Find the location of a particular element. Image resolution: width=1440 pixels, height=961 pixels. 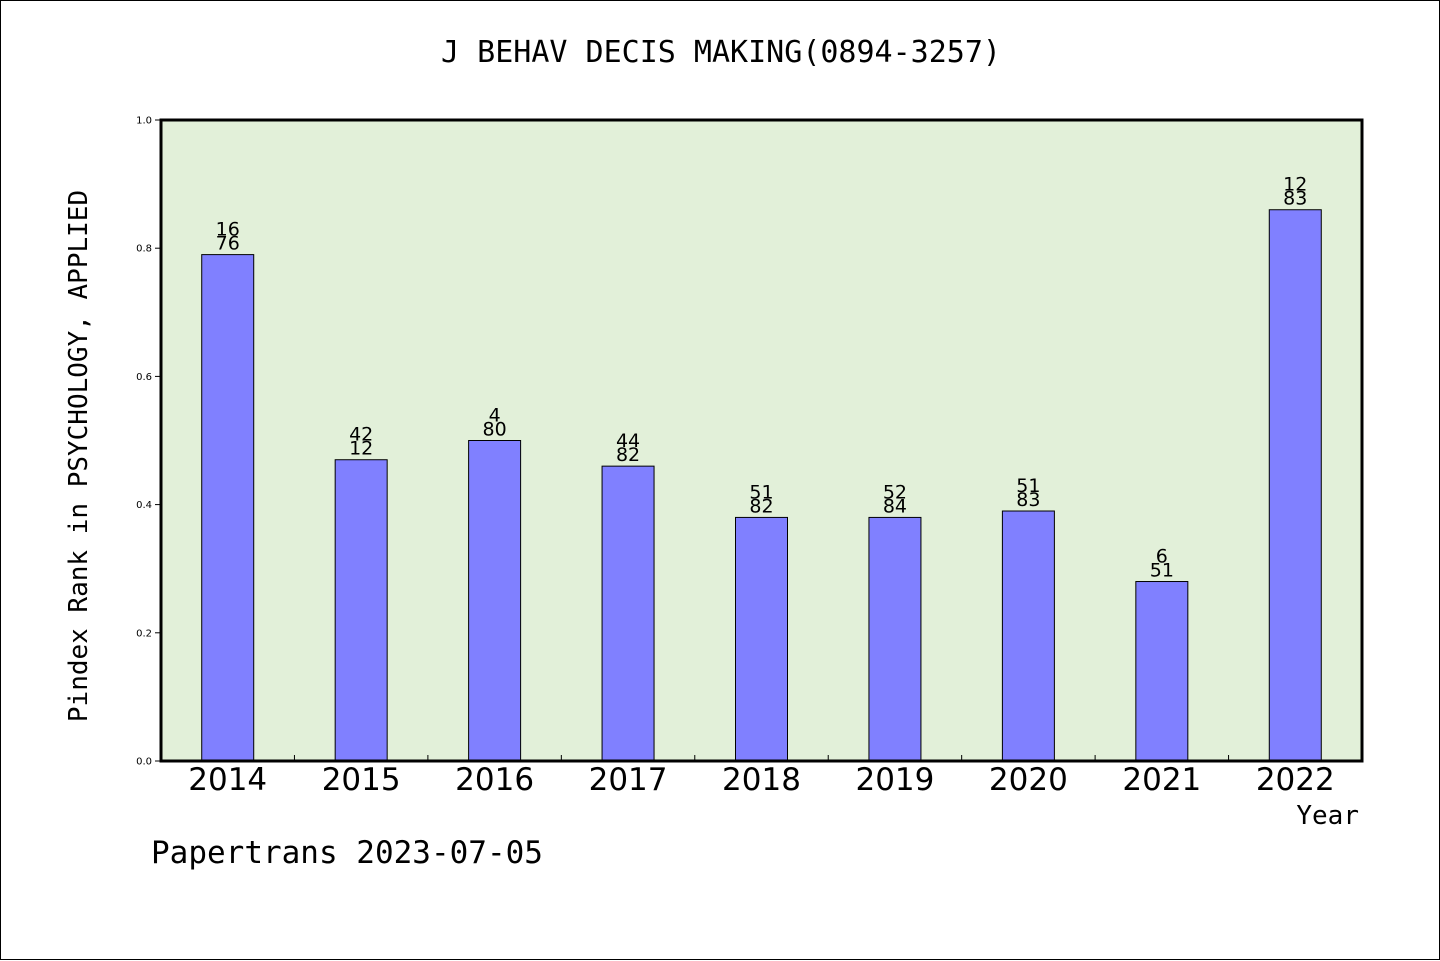

bar-label-bottom: 84 is located at coordinates (895, 506).